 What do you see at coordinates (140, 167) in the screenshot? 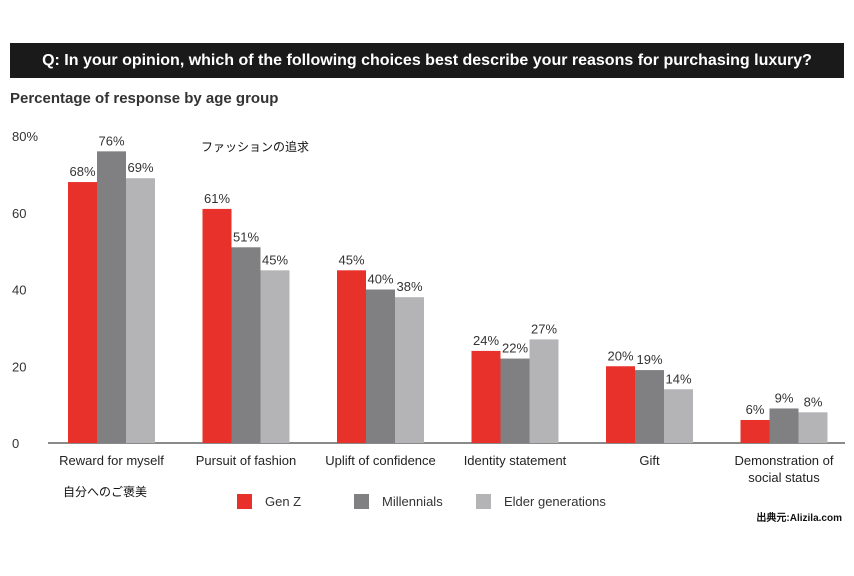
I see `data-label: 69%` at bounding box center [140, 167].